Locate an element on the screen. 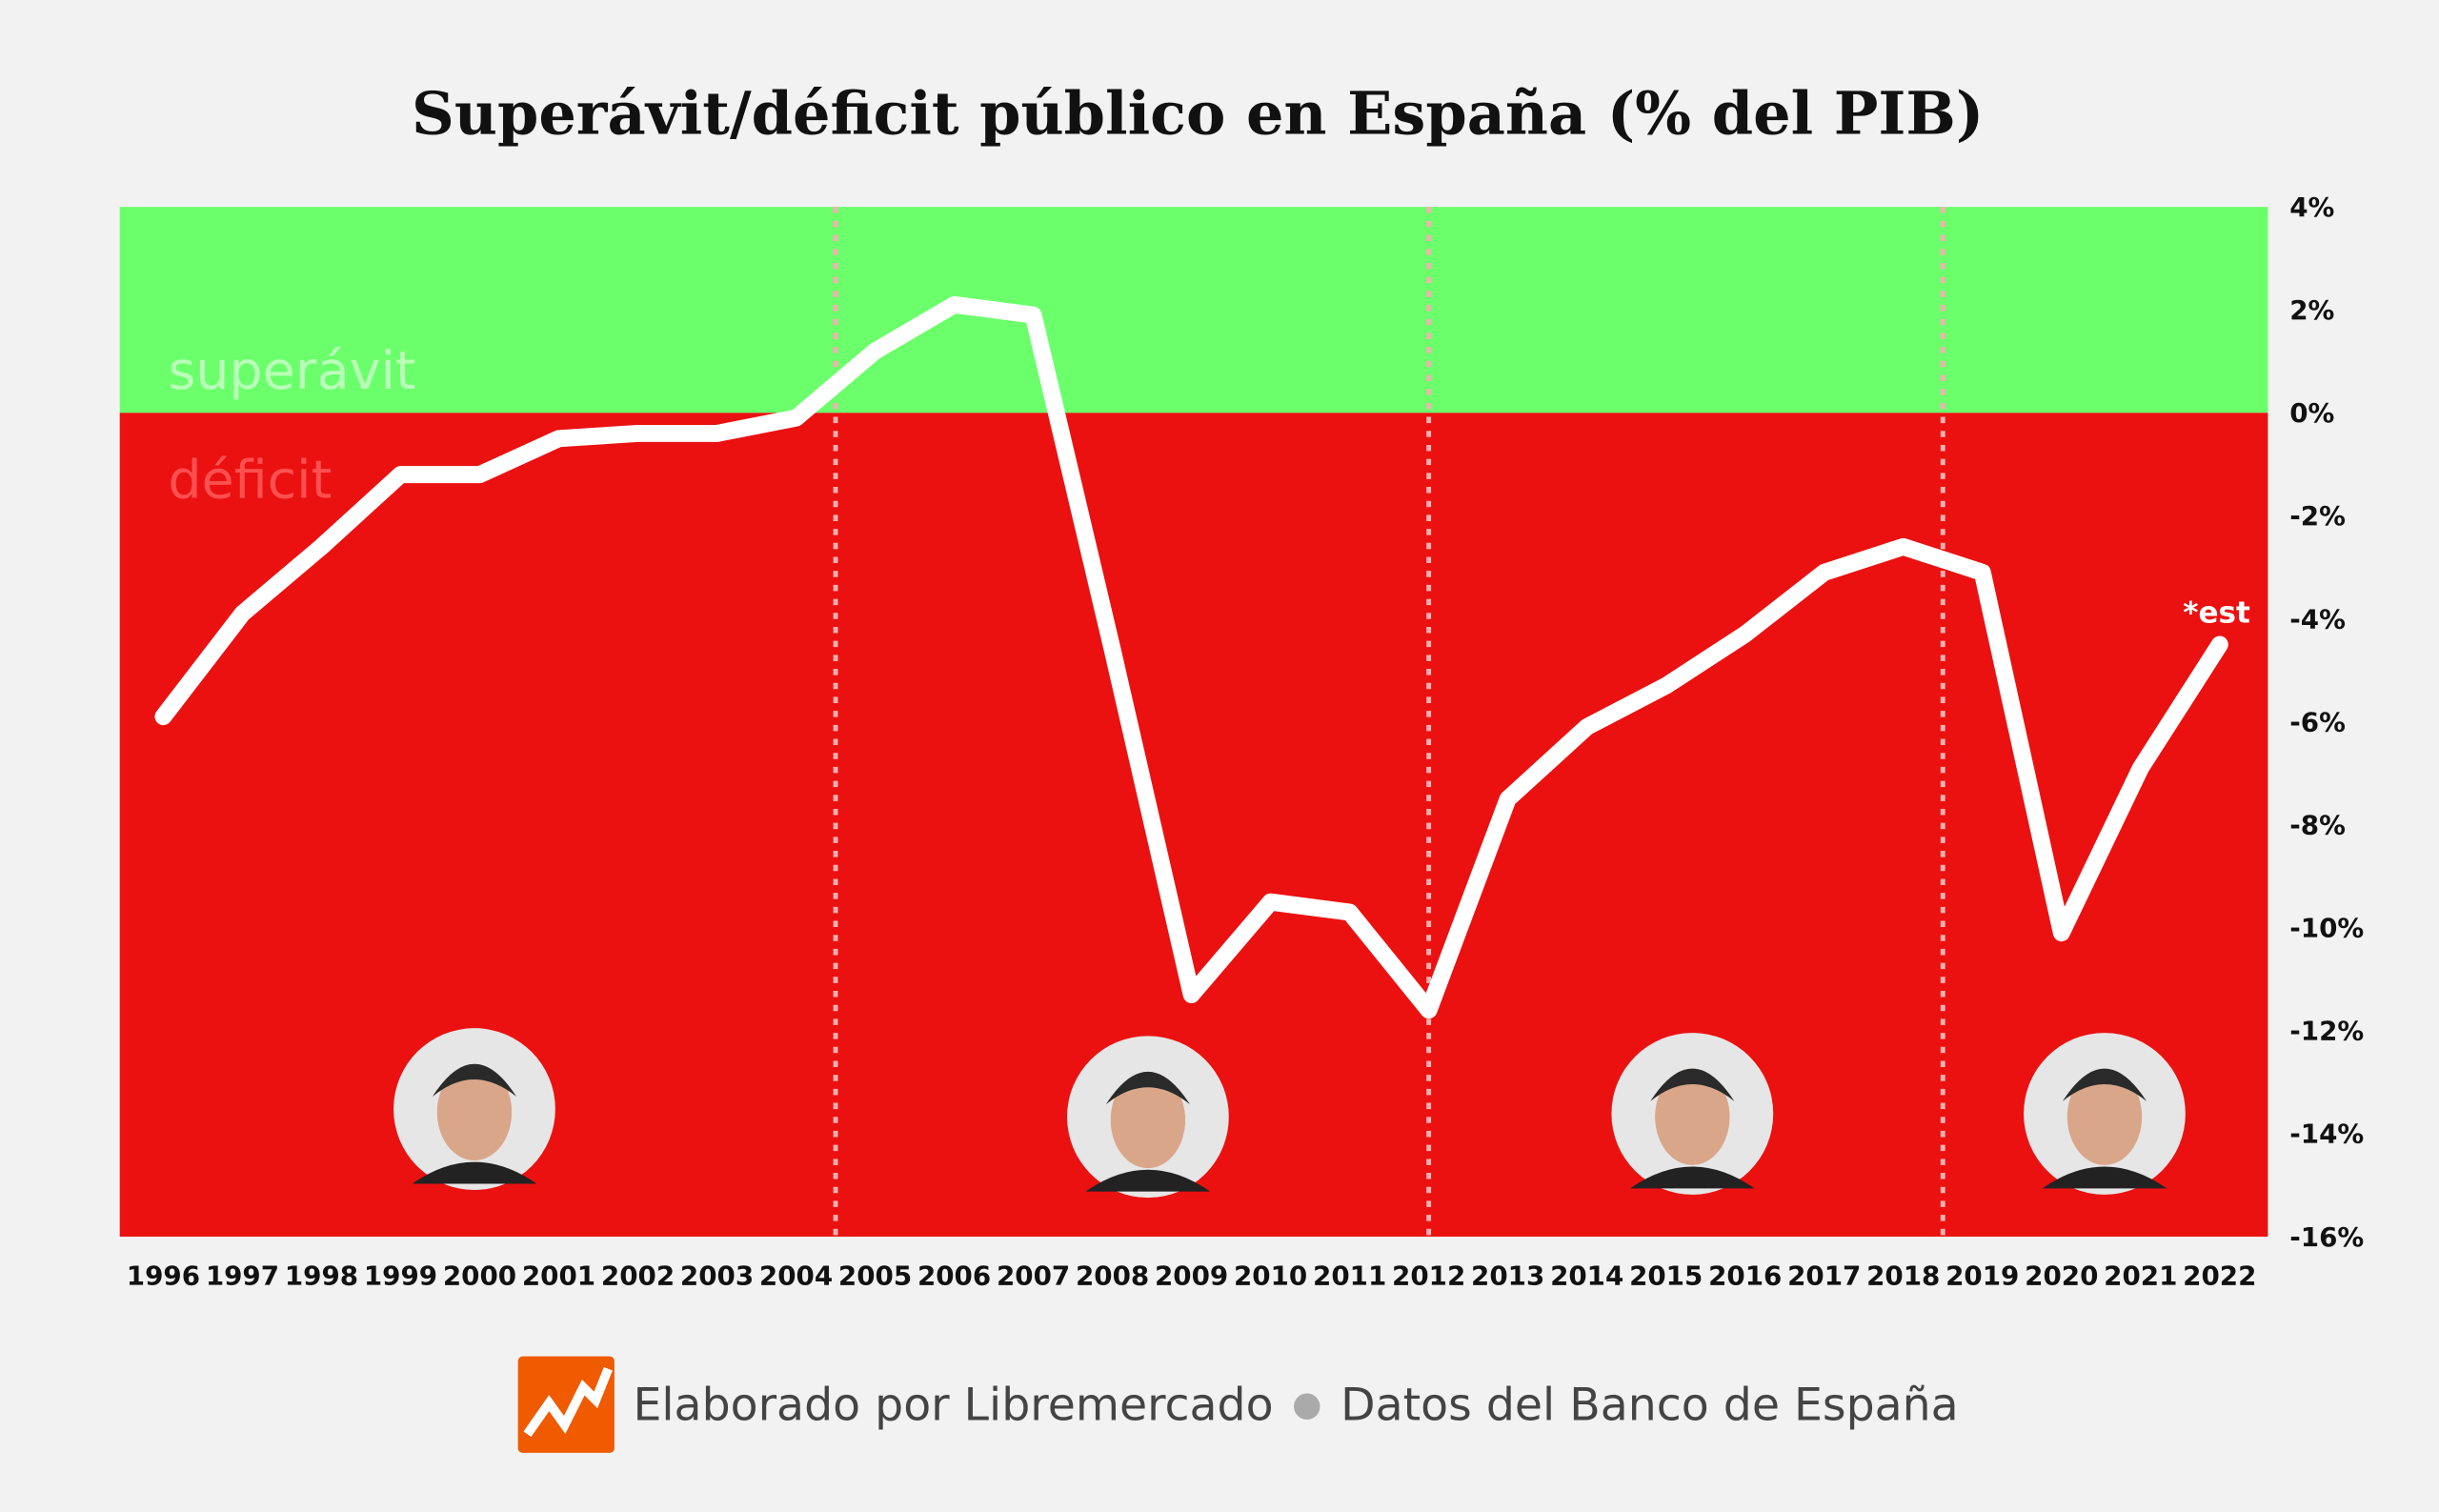 The image size is (2439, 1512). data-point-2002 is located at coordinates (637, 433).